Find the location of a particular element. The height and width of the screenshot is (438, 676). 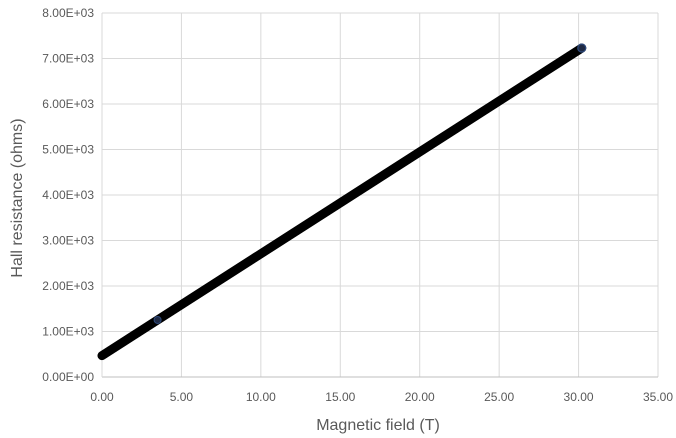

y-tick-label: 5.00E+03 is located at coordinates (68, 150).